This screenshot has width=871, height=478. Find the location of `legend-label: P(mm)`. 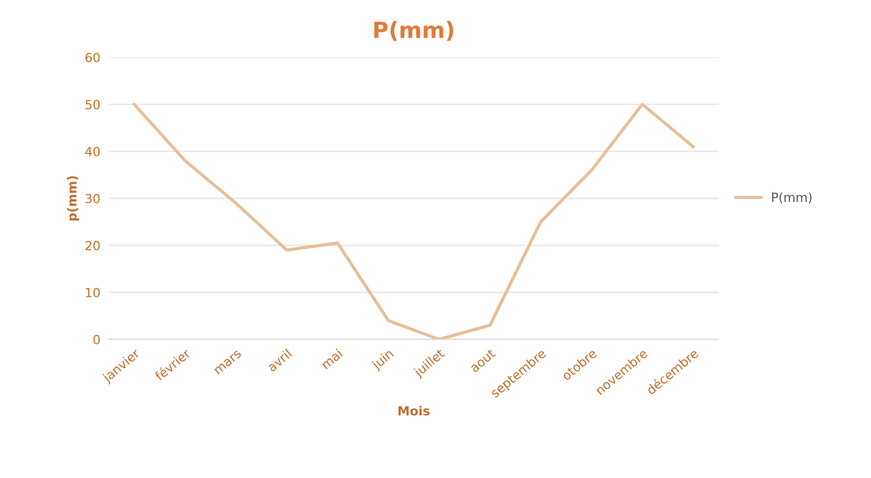

legend-label: P(mm) is located at coordinates (792, 198).